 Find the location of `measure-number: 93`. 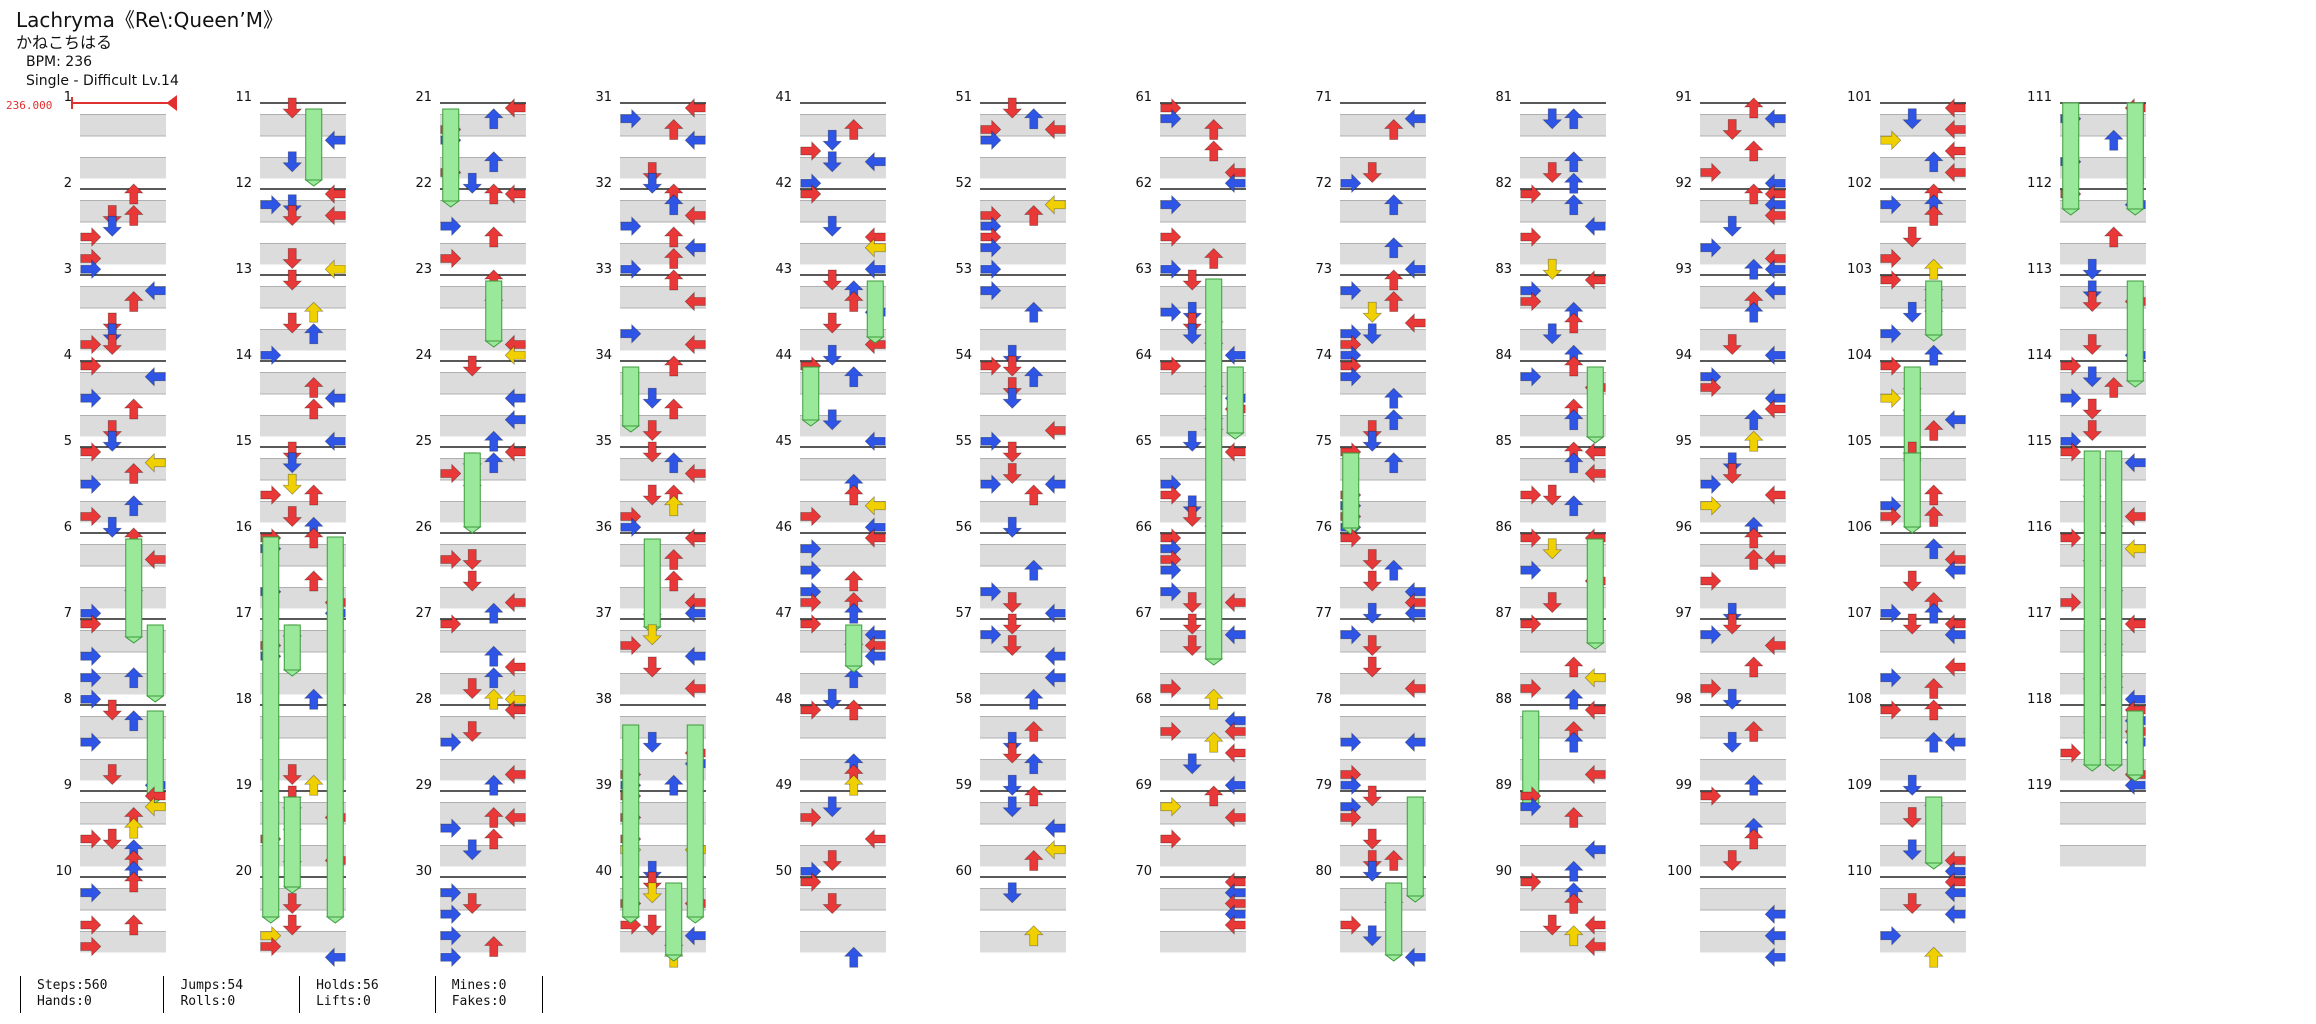

measure-number: 93 is located at coordinates (1683, 269).